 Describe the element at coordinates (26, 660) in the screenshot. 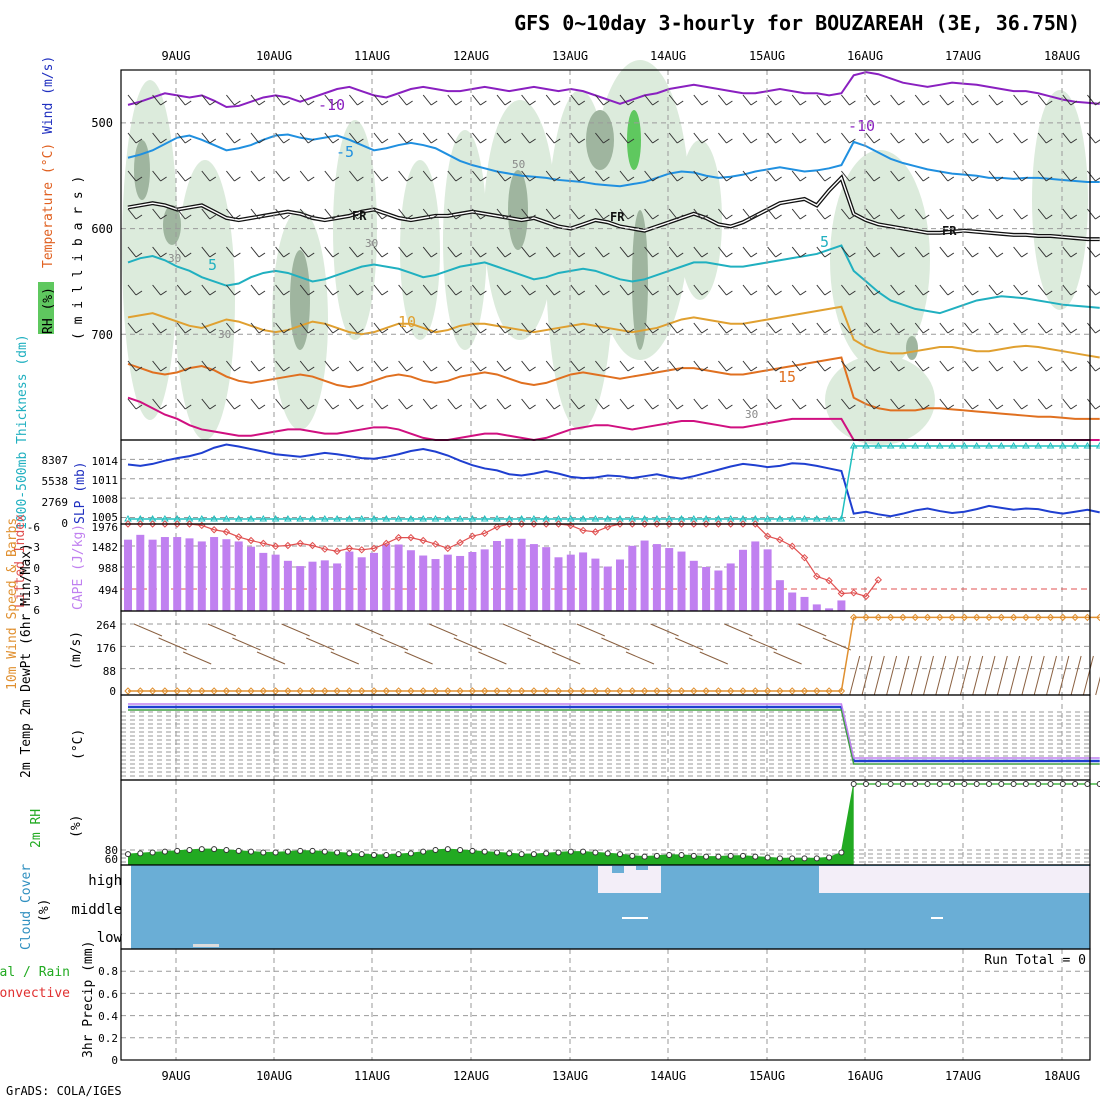

I see `temp2m-axis-label: 2m Temp 2m DewPt (6hr Min/Max)` at that location.